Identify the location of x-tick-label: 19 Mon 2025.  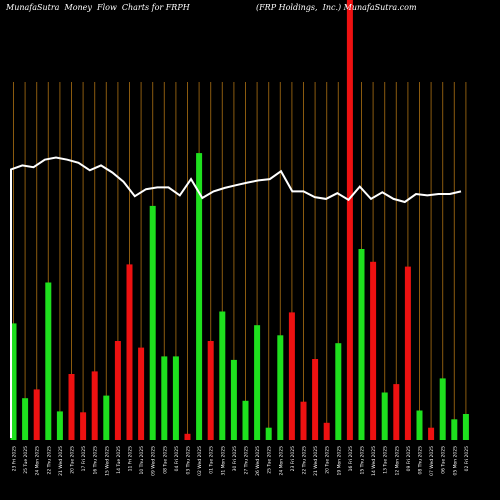
(339, 461).